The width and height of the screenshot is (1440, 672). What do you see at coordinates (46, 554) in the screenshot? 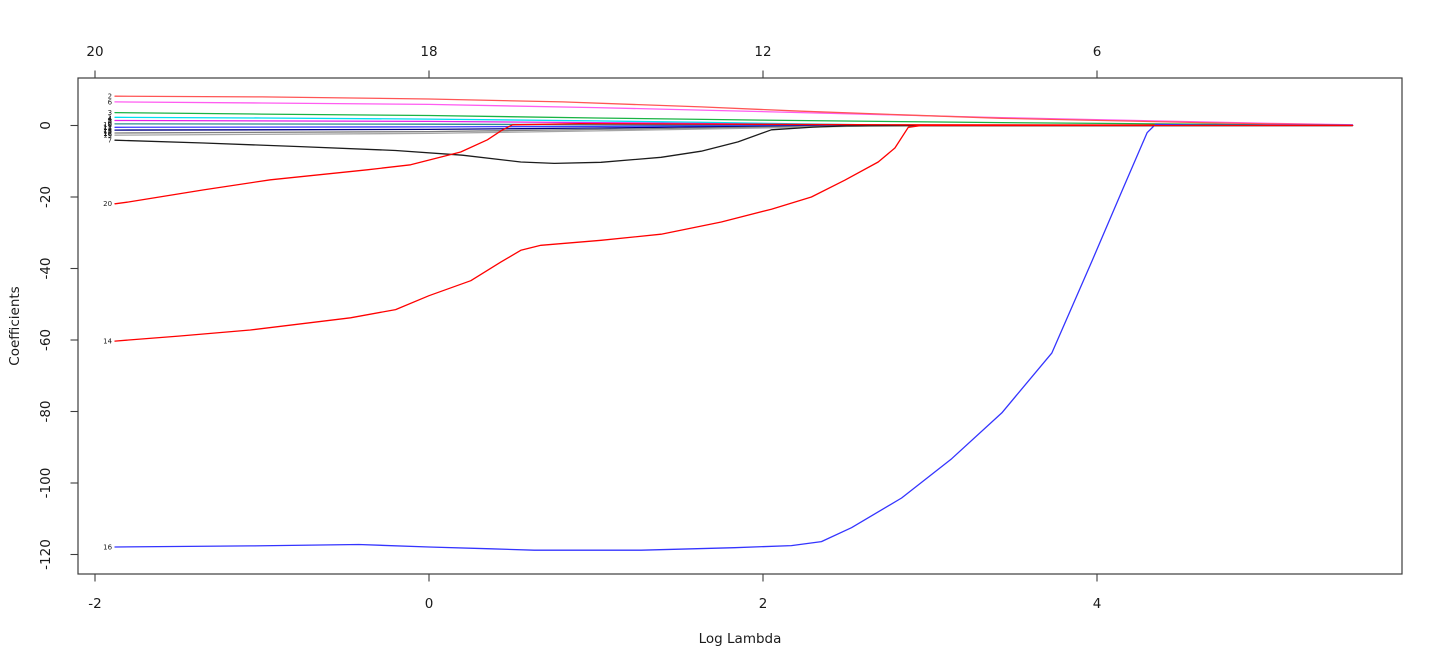
I see `y-axis-tick-label: -120` at bounding box center [46, 554].